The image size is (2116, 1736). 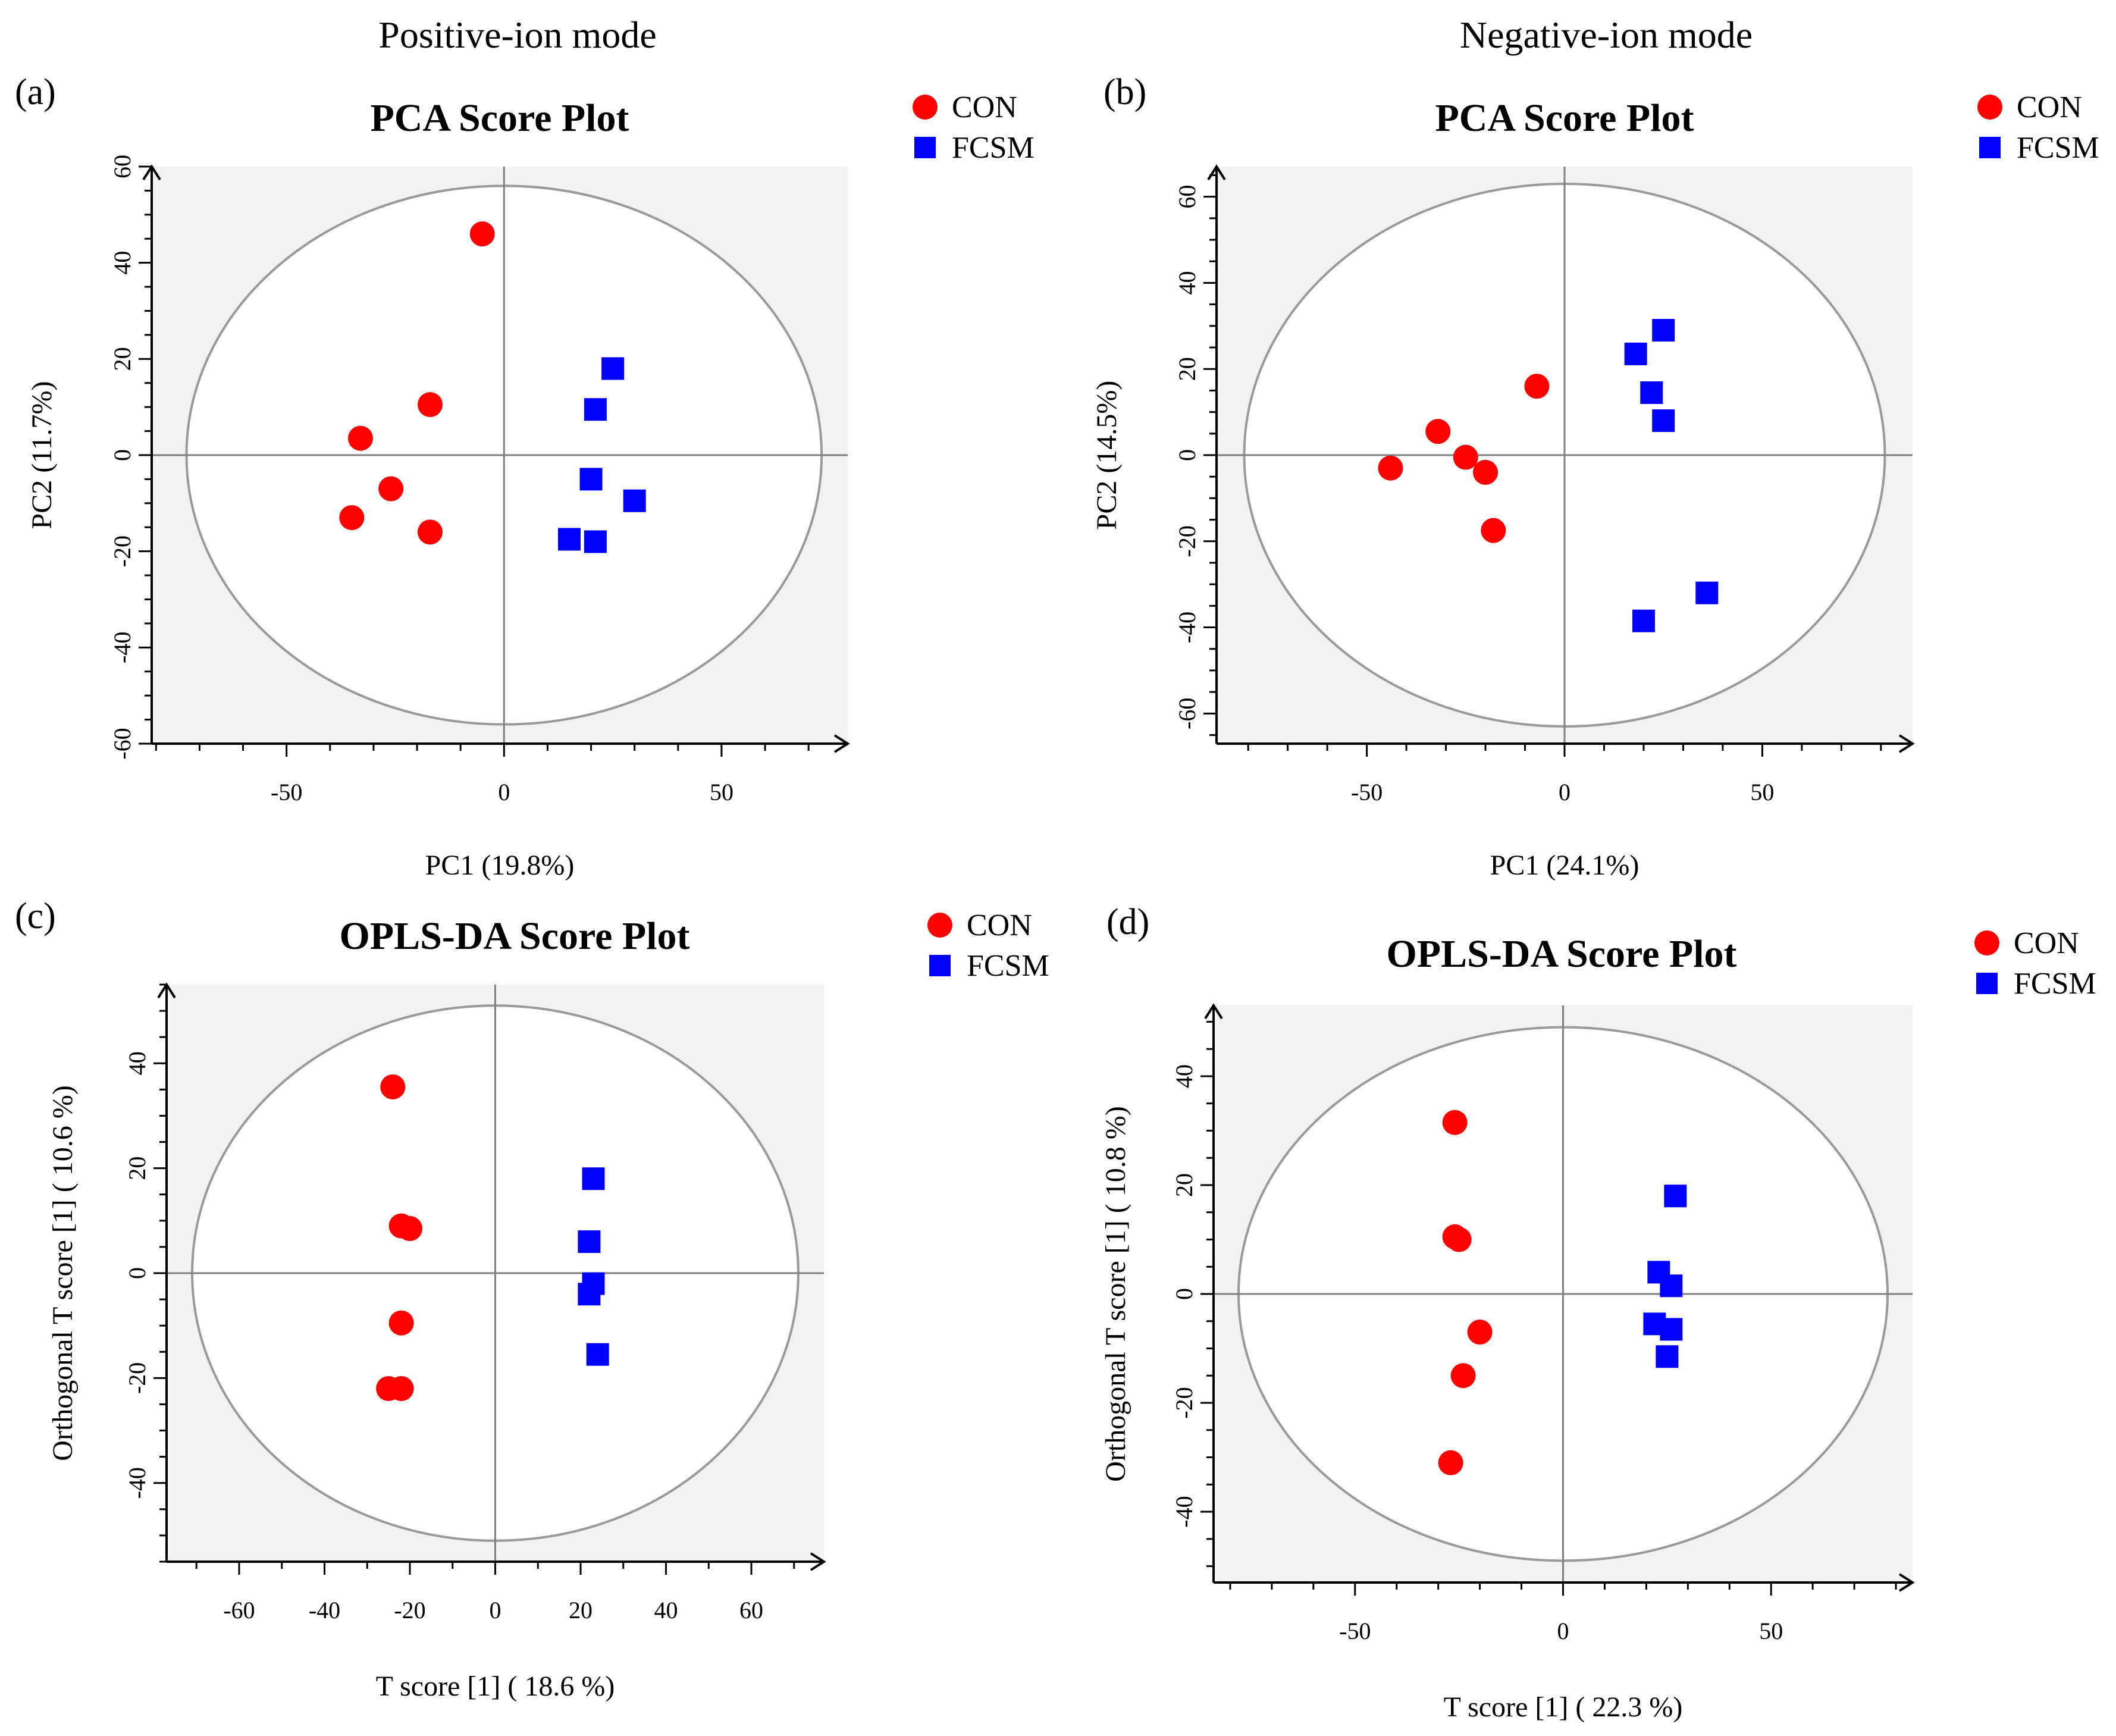 What do you see at coordinates (409, 1610) in the screenshot?
I see `x-tick-label: -20` at bounding box center [409, 1610].